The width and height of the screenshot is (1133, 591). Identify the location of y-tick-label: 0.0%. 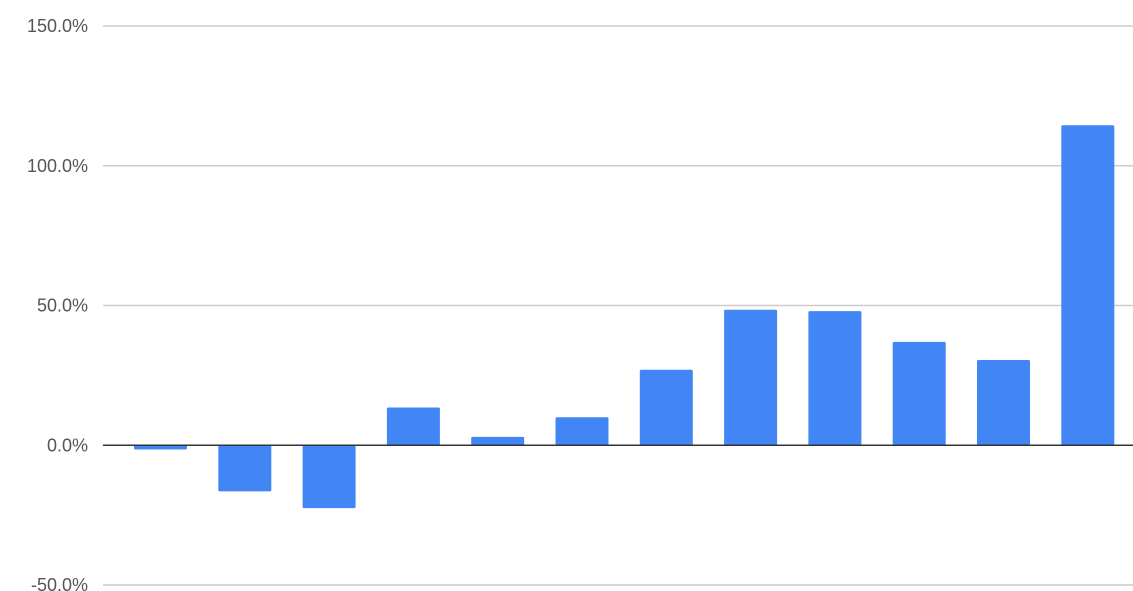
(67, 445).